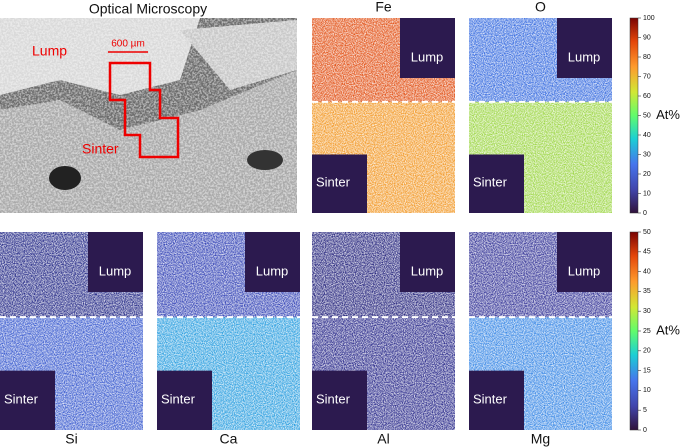 This screenshot has width=685, height=447. What do you see at coordinates (540, 331) in the screenshot?
I see `map-data` at bounding box center [540, 331].